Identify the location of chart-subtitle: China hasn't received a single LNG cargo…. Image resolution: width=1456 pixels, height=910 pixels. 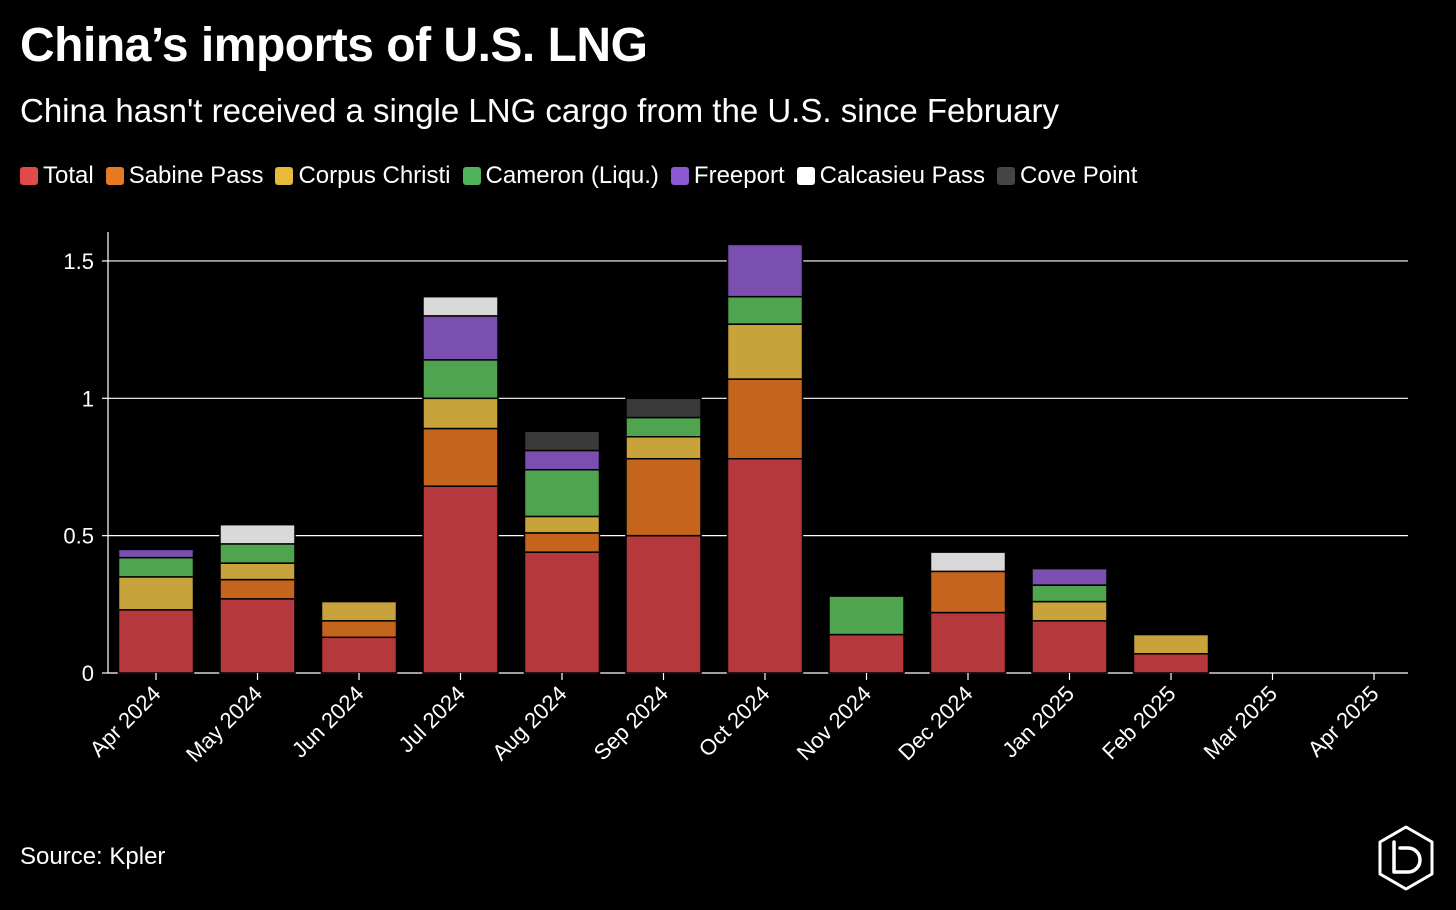
(539, 110).